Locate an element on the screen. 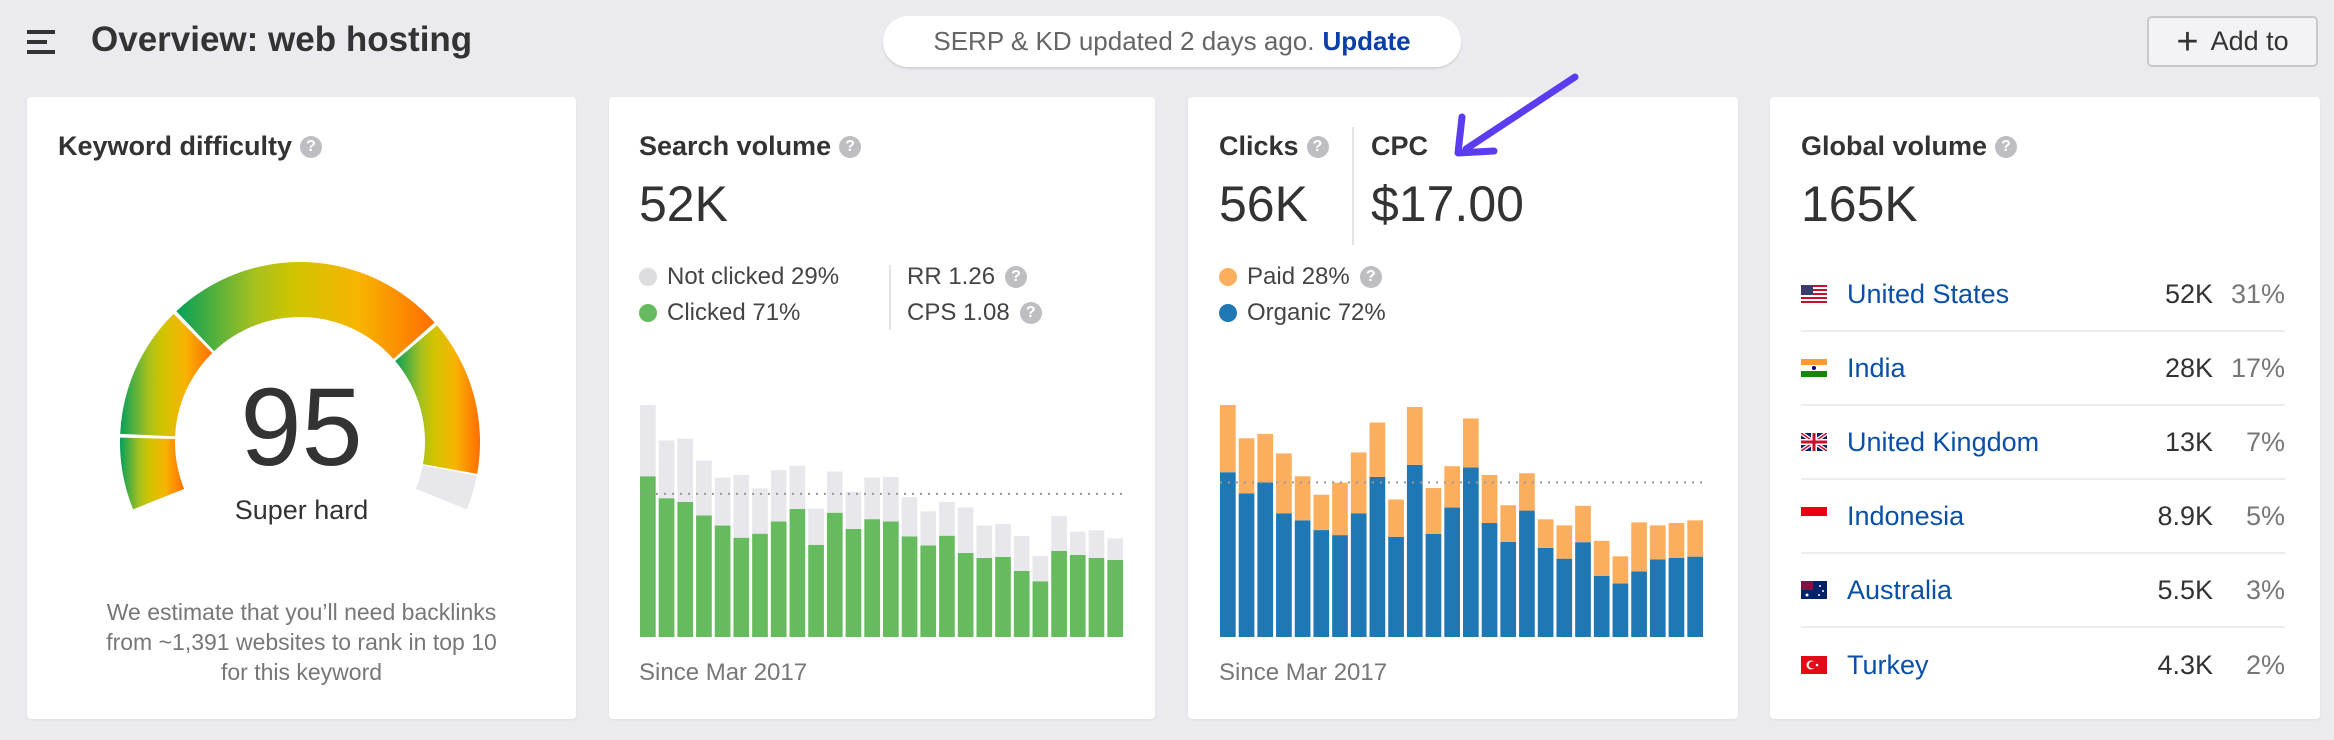 The image size is (2334, 740). add-to-button: + Add to is located at coordinates (2232, 41).